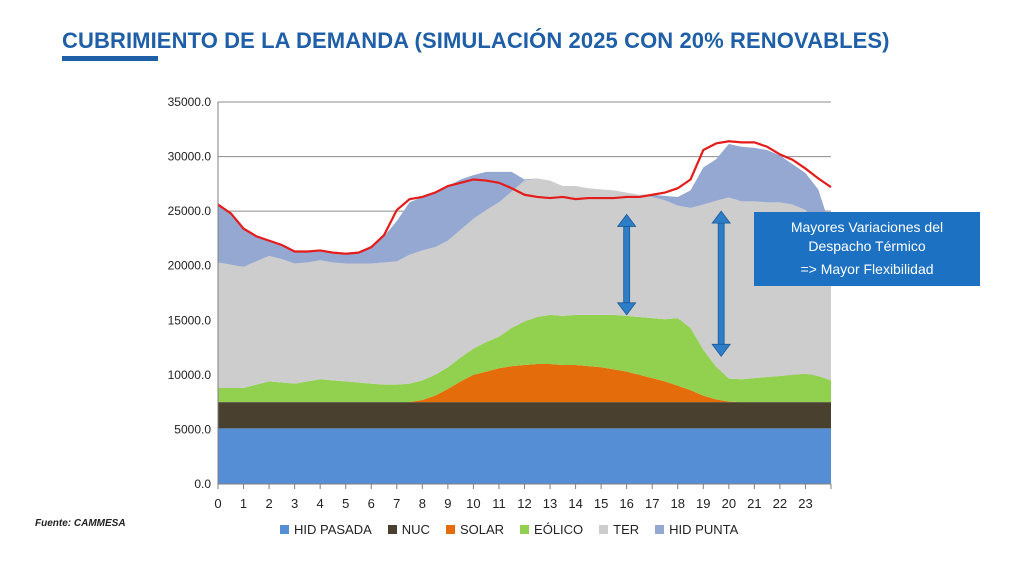 This screenshot has height=576, width=1024. I want to click on legend-item-eolico: EÓLICO, so click(551, 529).